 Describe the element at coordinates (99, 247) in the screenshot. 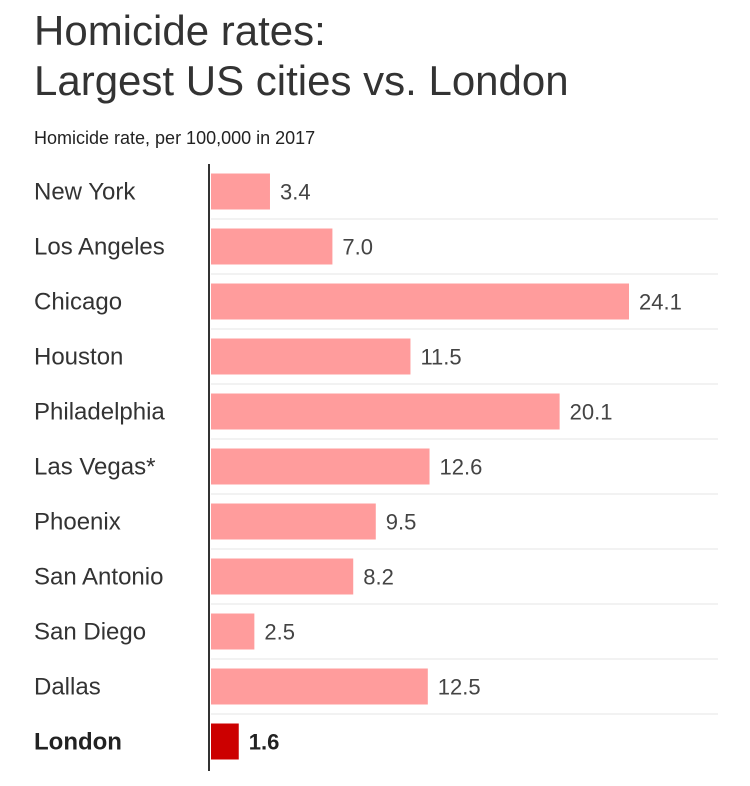

I see `category-label: Los Angeles` at that location.